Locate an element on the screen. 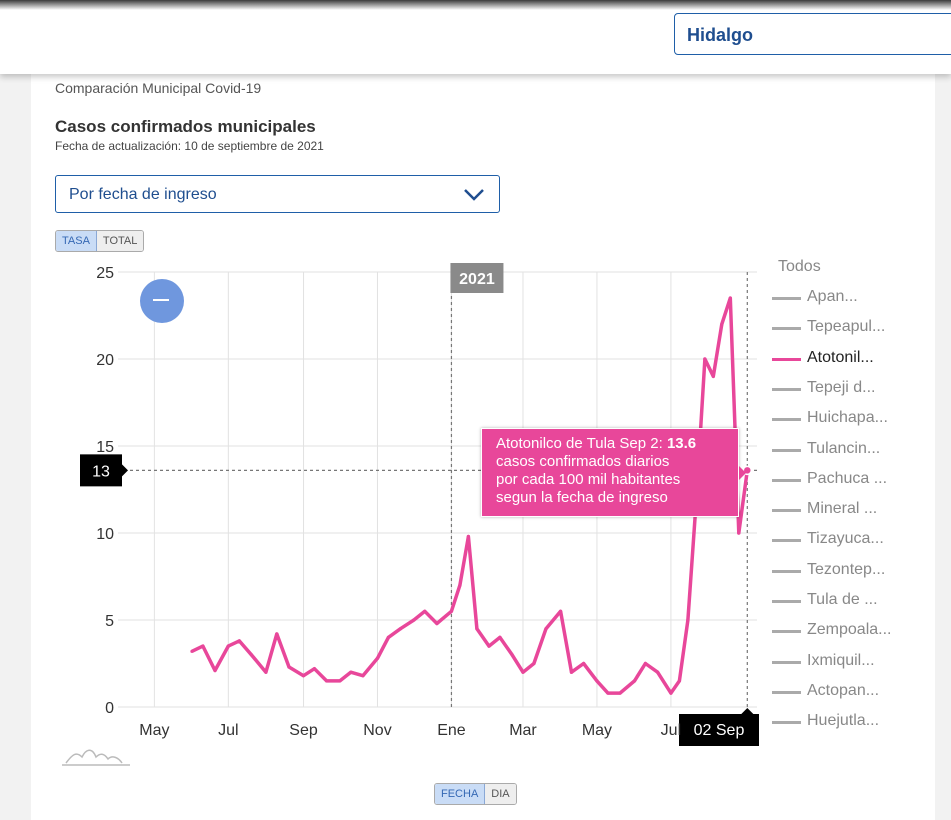  year-marker-label: 2021 is located at coordinates (477, 279).